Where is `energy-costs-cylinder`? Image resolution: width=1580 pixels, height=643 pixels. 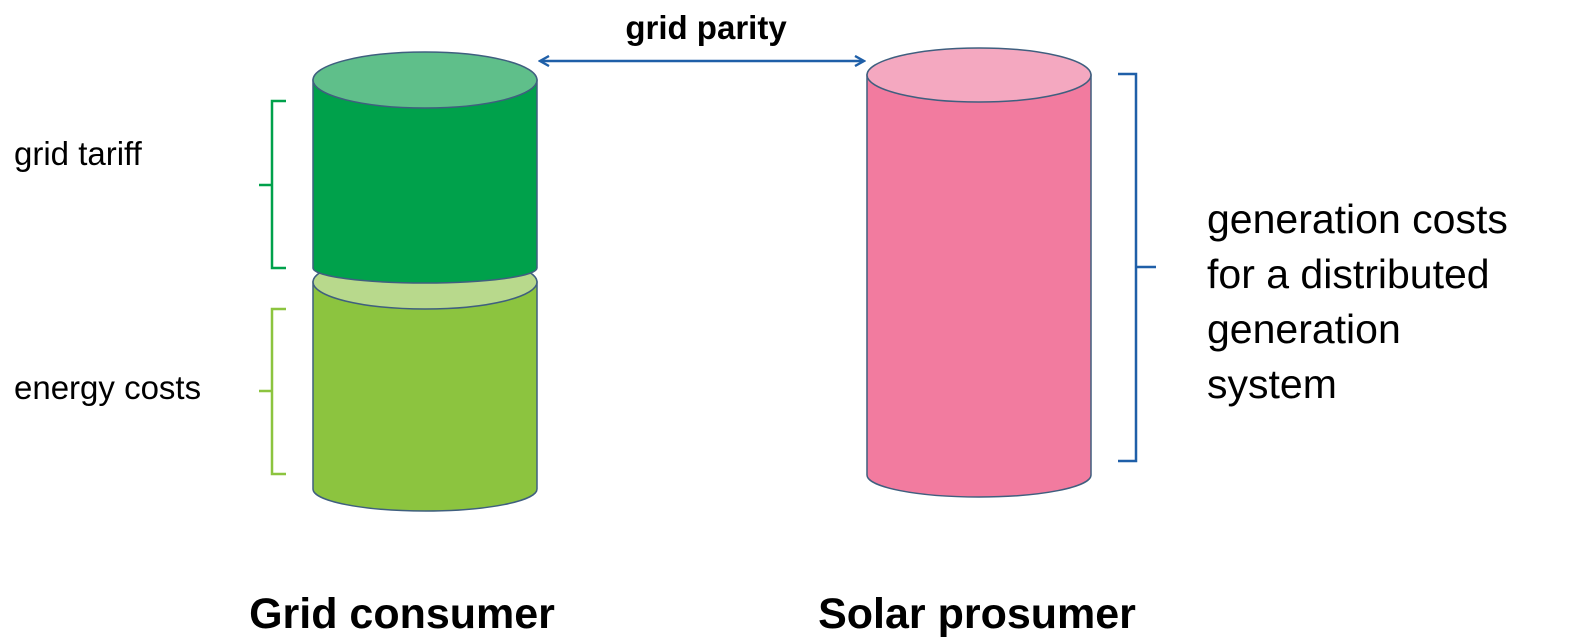
energy-costs-cylinder is located at coordinates (425, 383).